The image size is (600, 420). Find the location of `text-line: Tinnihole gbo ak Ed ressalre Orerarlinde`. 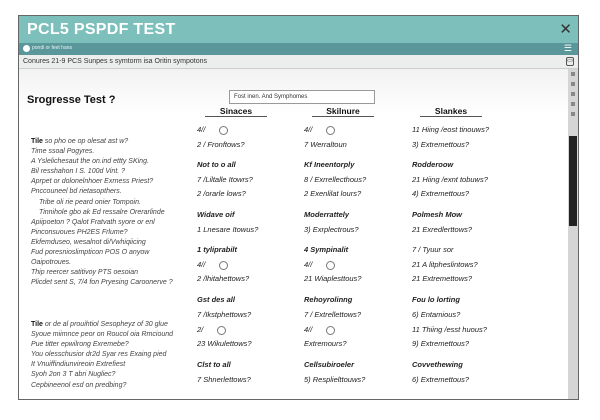

text-line: Tinnihole gbo ak Ed ressalre Orerarlinde is located at coordinates (102, 212).